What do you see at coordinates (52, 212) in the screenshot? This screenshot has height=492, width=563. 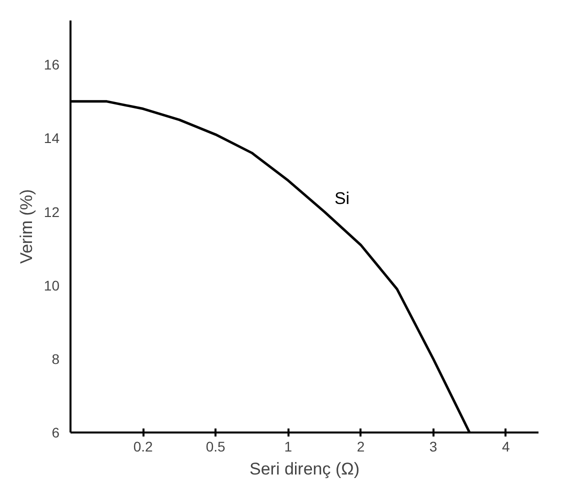 I see `y-tick-label: 12` at bounding box center [52, 212].